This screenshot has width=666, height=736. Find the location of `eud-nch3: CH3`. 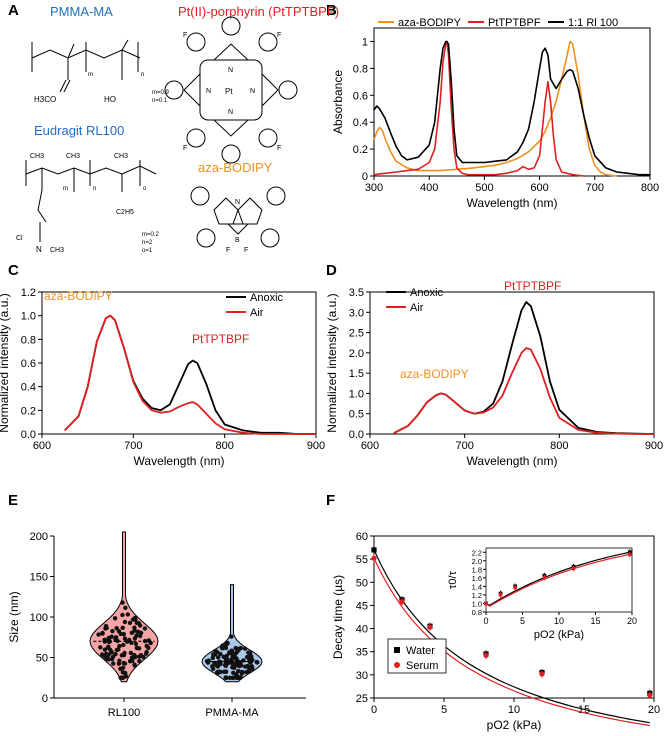

eud-nch3: CH3 is located at coordinates (57, 250).